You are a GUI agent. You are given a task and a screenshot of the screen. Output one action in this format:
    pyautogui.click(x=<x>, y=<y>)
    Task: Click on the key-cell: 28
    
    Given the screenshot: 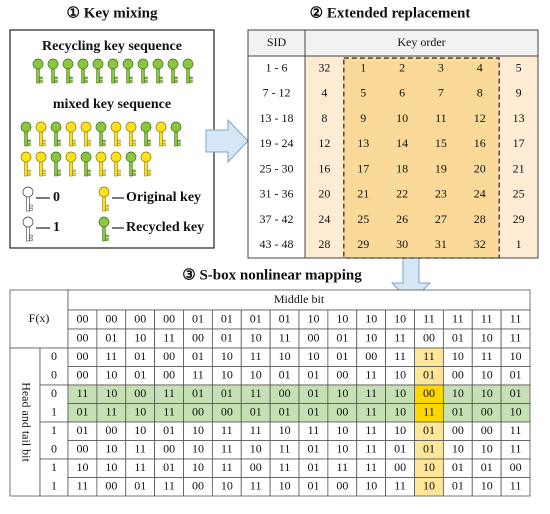 What is the action you would take?
    pyautogui.click(x=480, y=219)
    